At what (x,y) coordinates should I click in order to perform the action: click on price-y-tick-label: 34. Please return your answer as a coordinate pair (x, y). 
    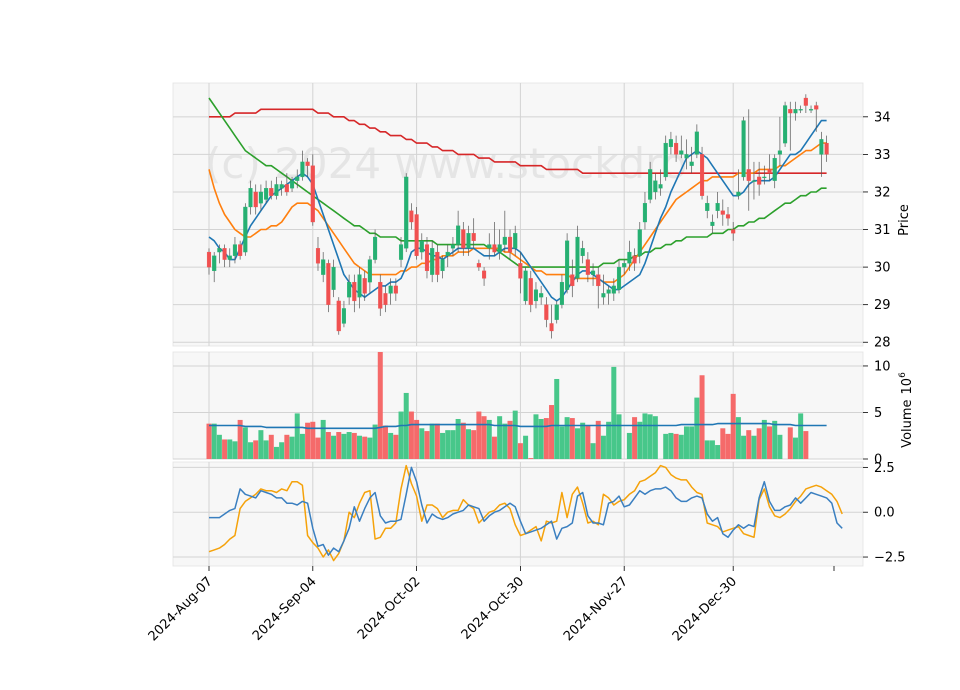
    Looking at the image, I should click on (882, 117).